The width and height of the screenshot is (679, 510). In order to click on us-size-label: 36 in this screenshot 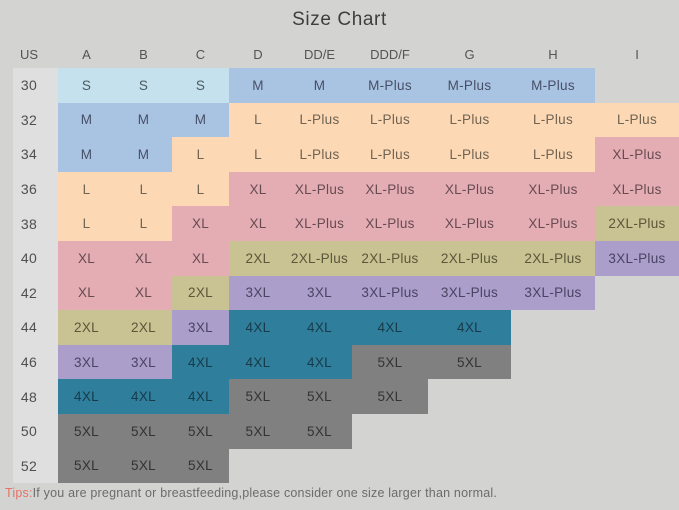, I will do `click(29, 189)`.